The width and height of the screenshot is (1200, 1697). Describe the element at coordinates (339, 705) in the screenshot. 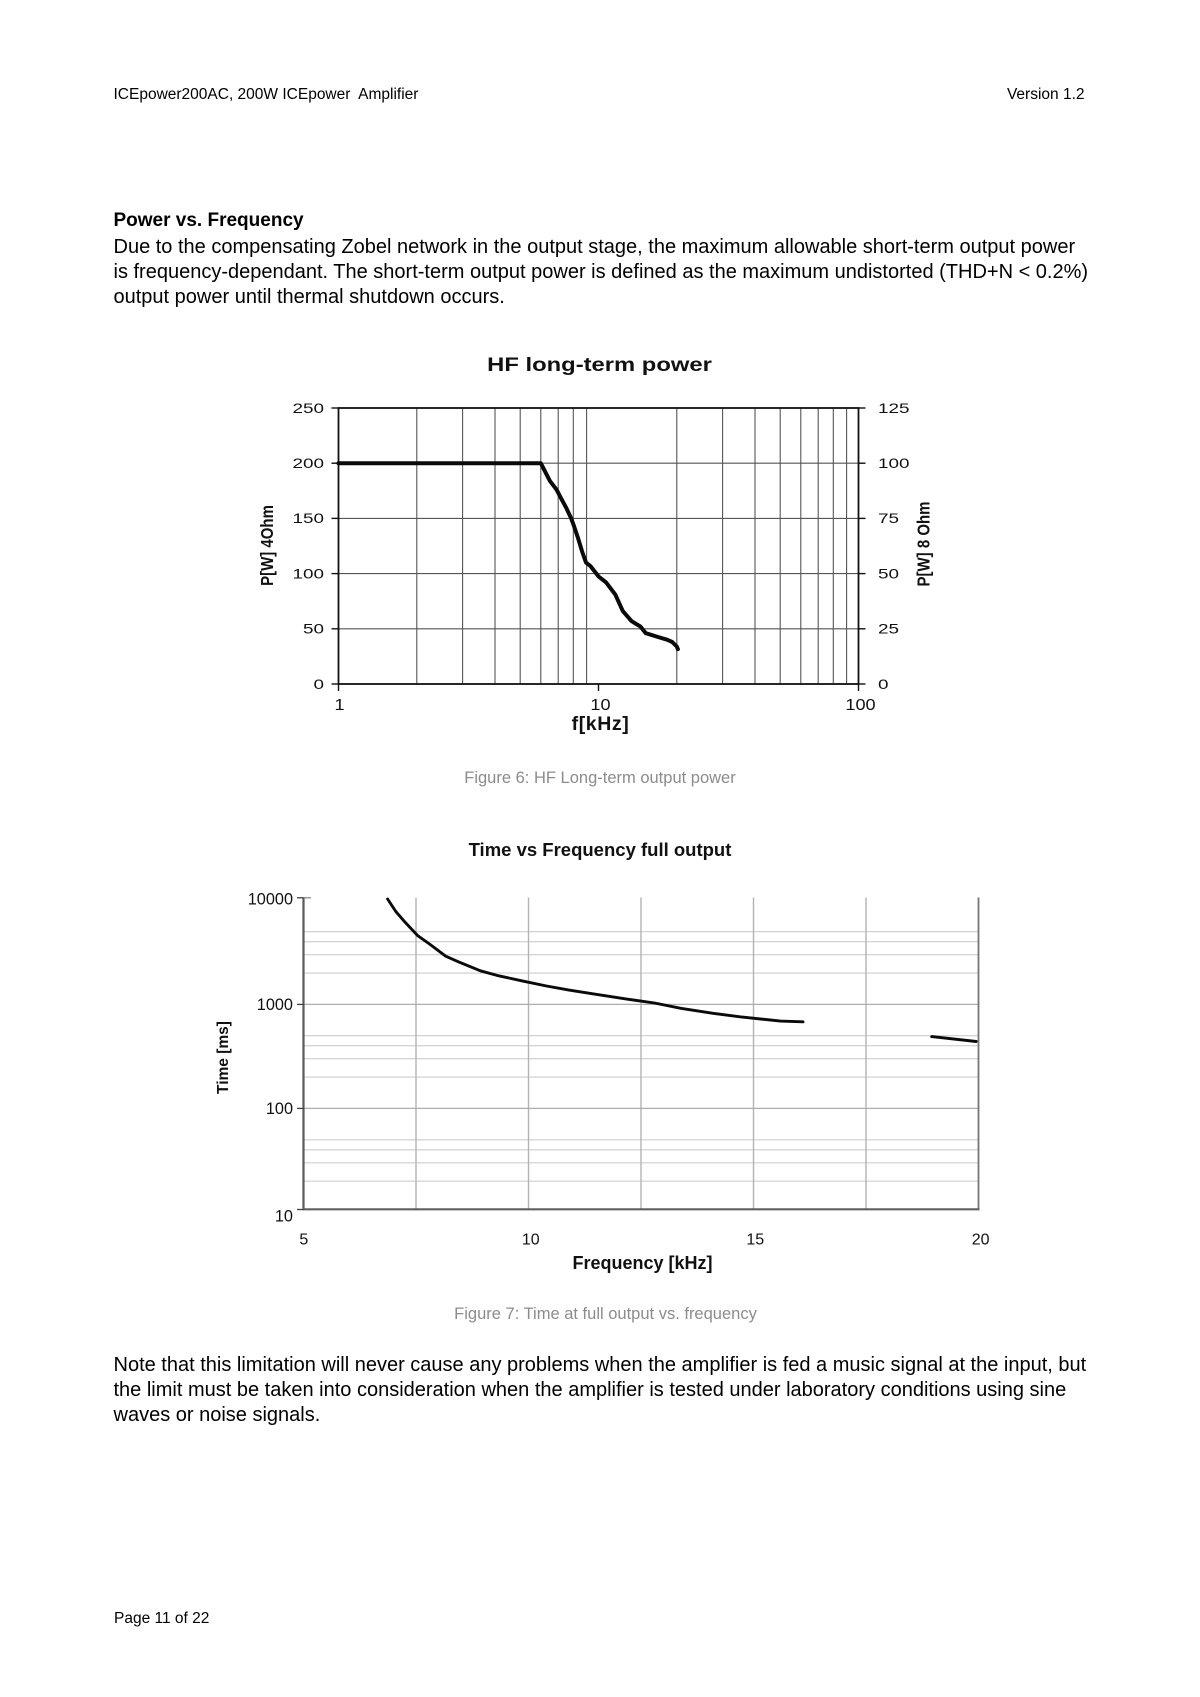

I see `svg-text: 1` at that location.